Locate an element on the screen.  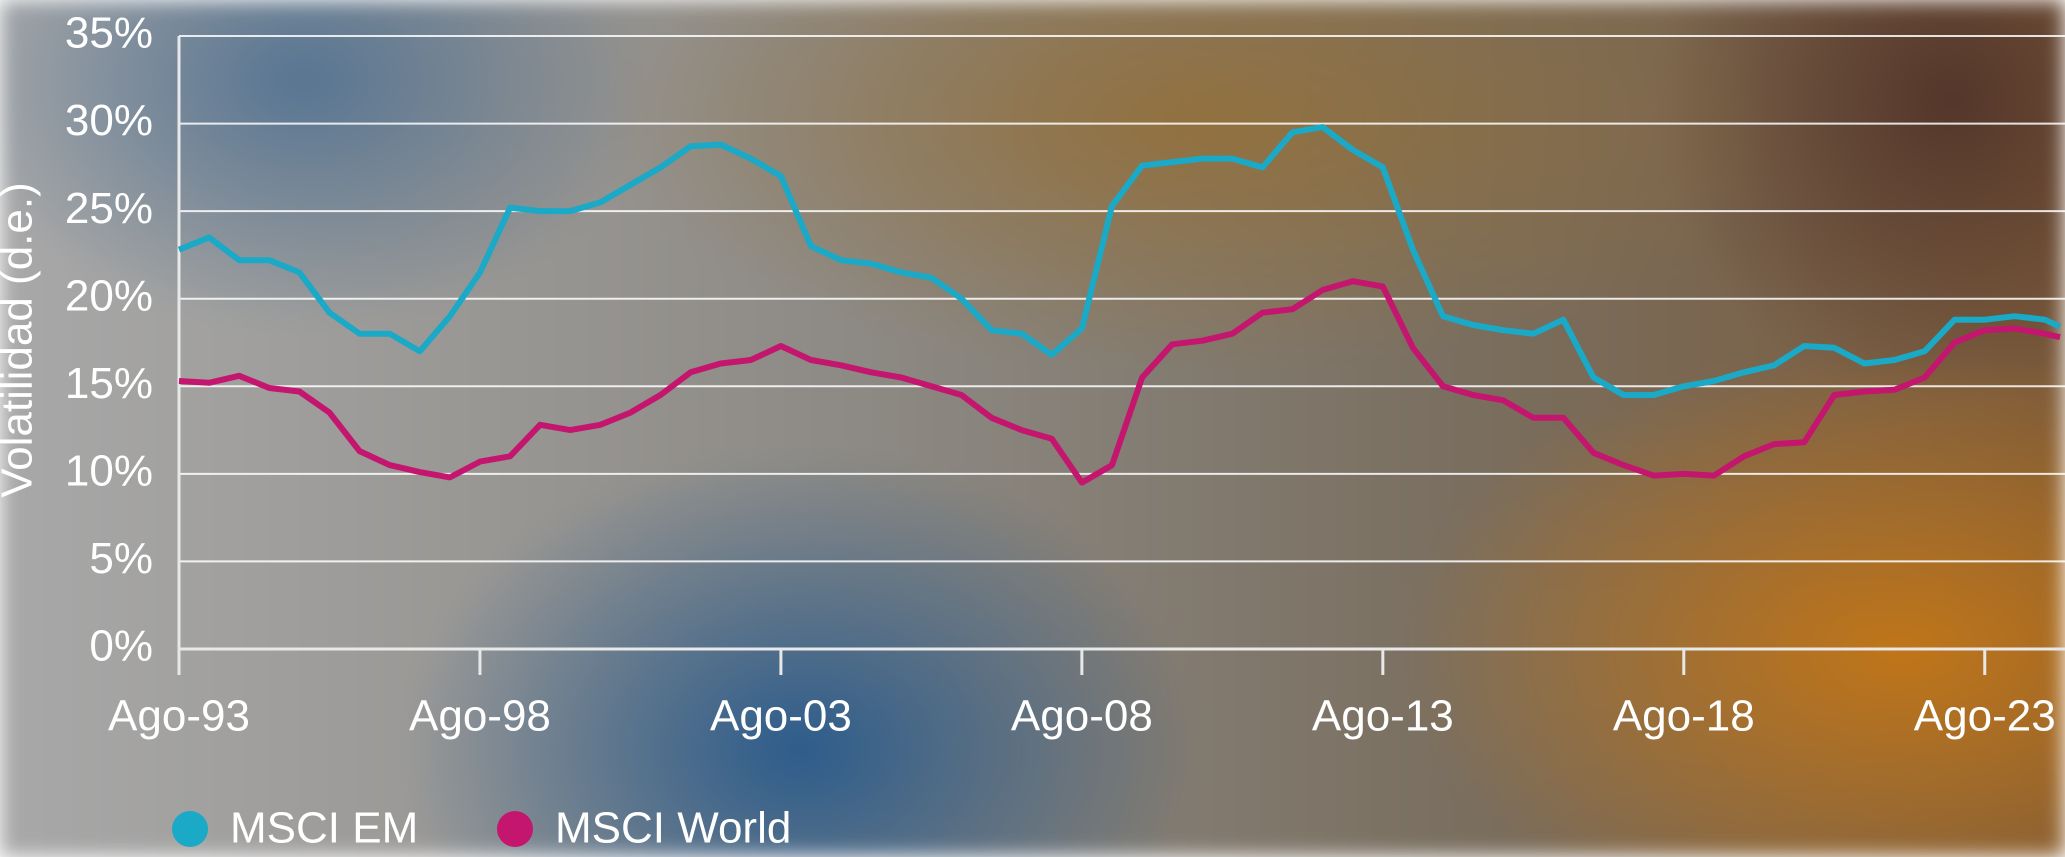
x-tick-label: Ago-03 is located at coordinates (781, 716).